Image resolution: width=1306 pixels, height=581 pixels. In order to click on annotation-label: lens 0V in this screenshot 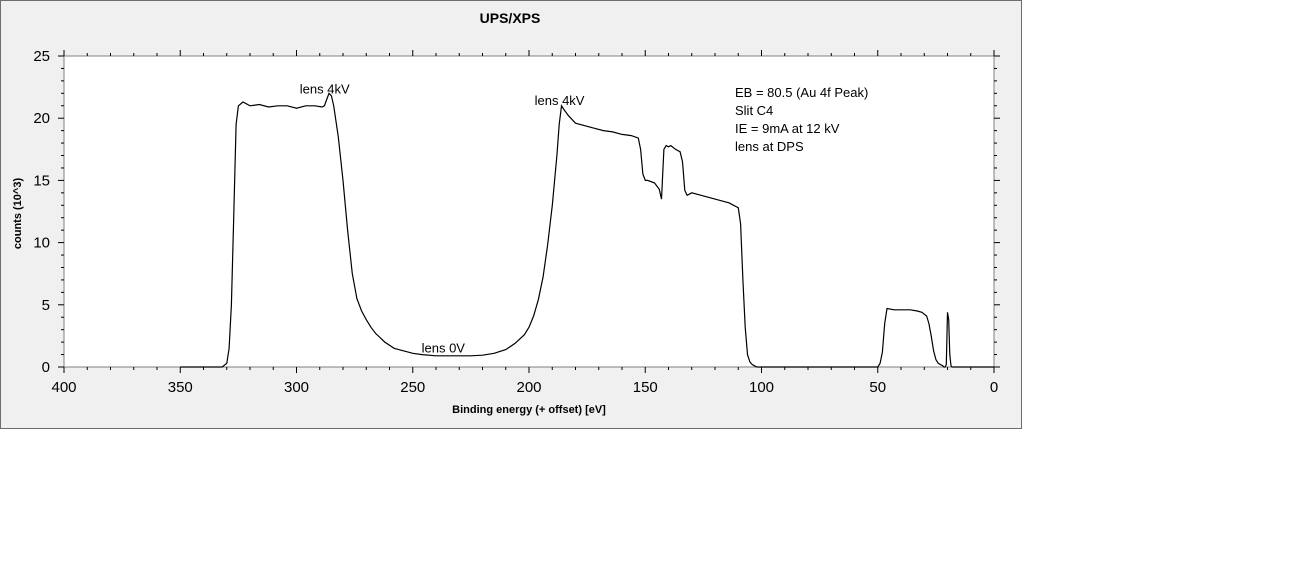, I will do `click(444, 347)`.